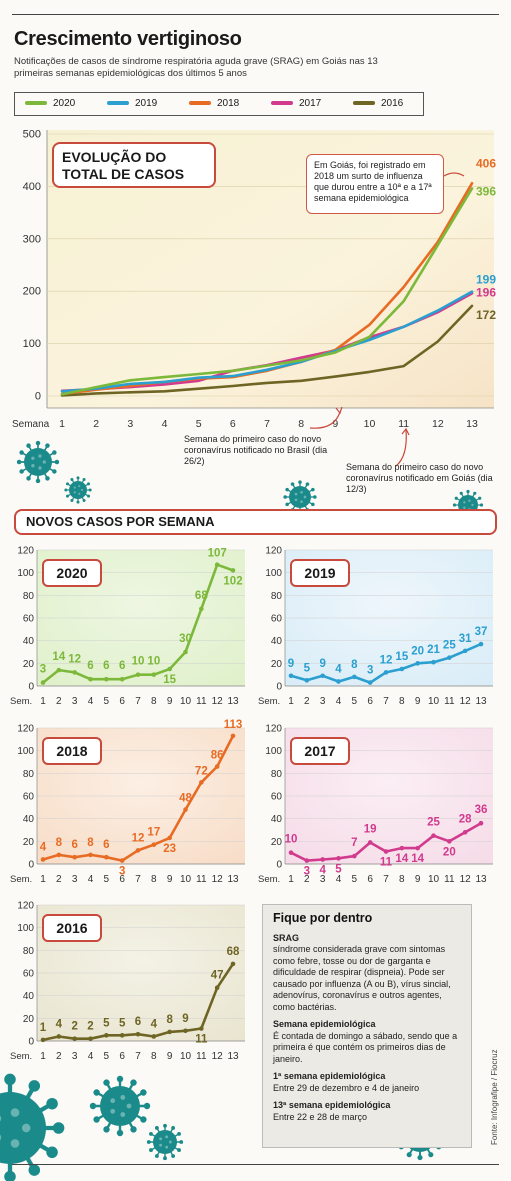 The image size is (511, 1181). What do you see at coordinates (130, 424) in the screenshot?
I see `x-tick-label: 3` at bounding box center [130, 424].